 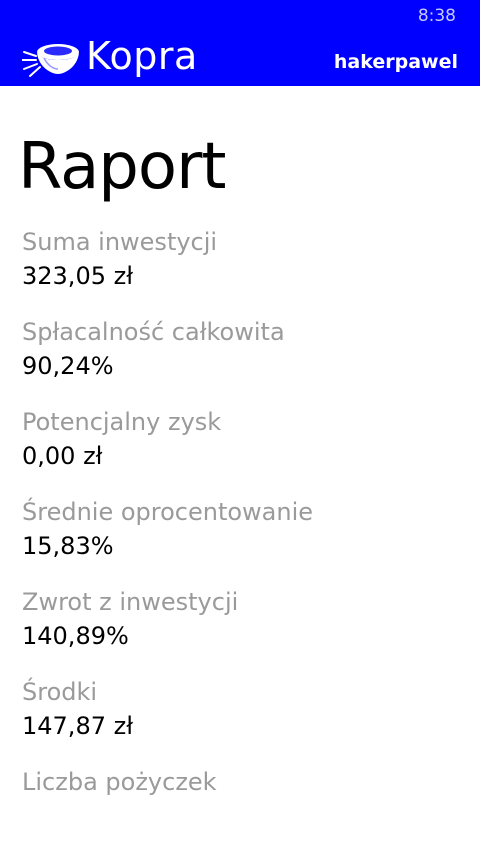 I want to click on report-item-label: Potencjalny zysk, so click(x=122, y=422).